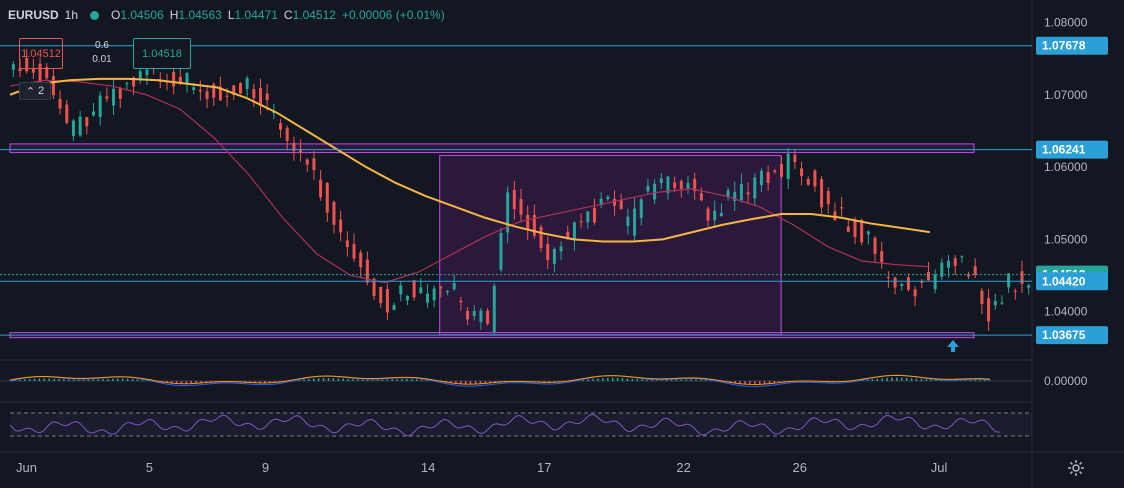  I want to click on time-tick-label: 5, so click(149, 467).